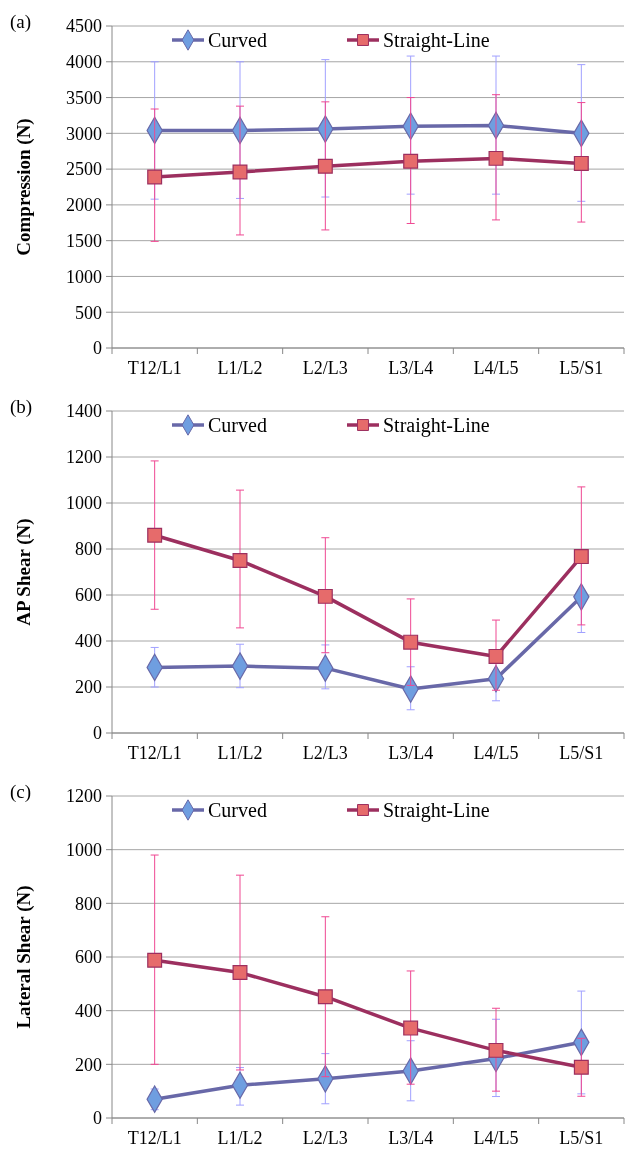 This screenshot has width=638, height=1157. What do you see at coordinates (21, 792) in the screenshot?
I see `text: (c)` at bounding box center [21, 792].